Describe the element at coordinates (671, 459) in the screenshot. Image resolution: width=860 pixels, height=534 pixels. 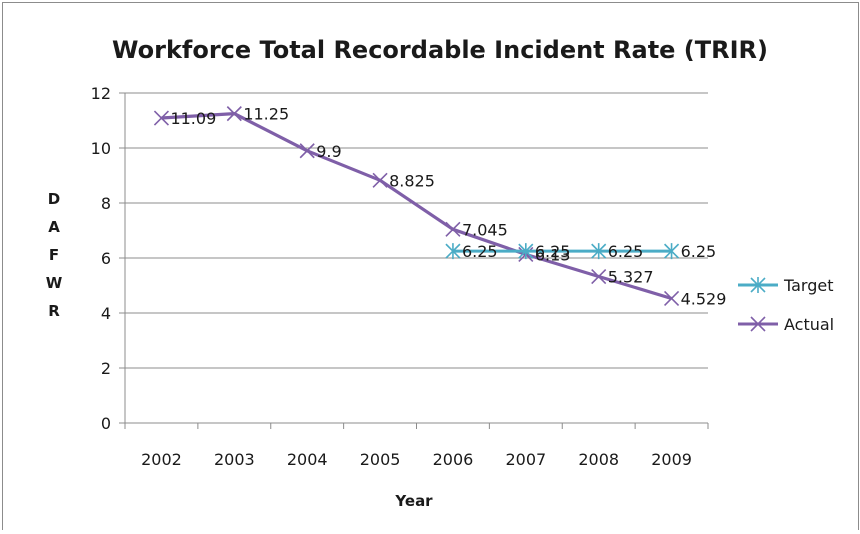
I see `x-tick-label: 2009` at that location.